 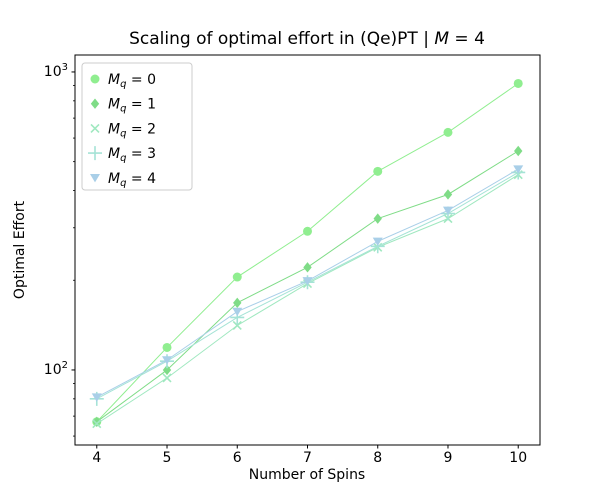 I want to click on x-tick-label: 8, so click(x=377, y=458).